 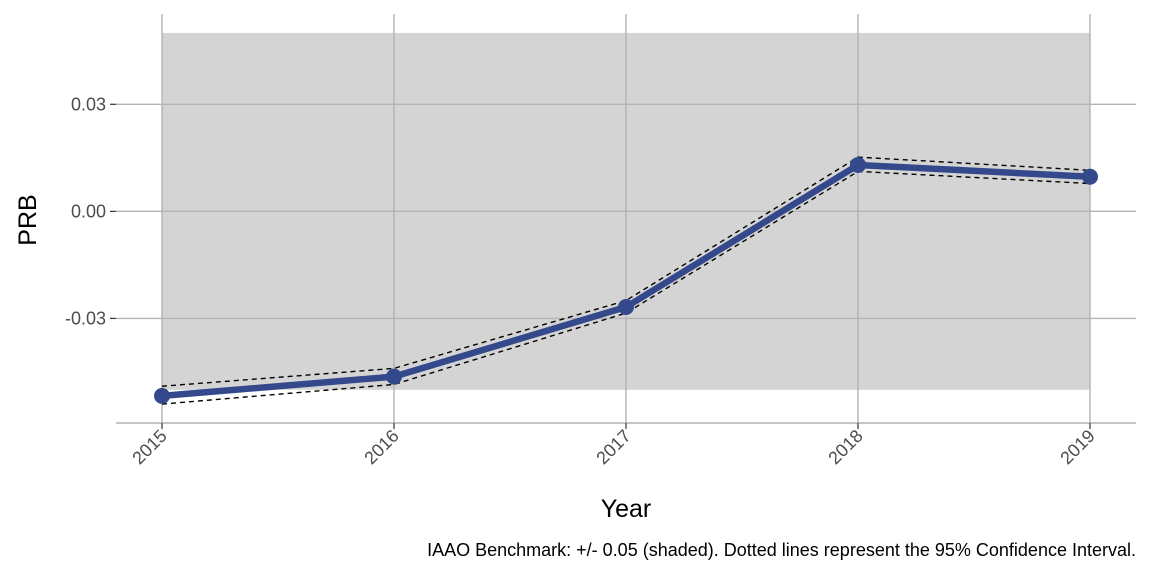 What do you see at coordinates (613, 447) in the screenshot?
I see `x-tick-label: 2017` at bounding box center [613, 447].